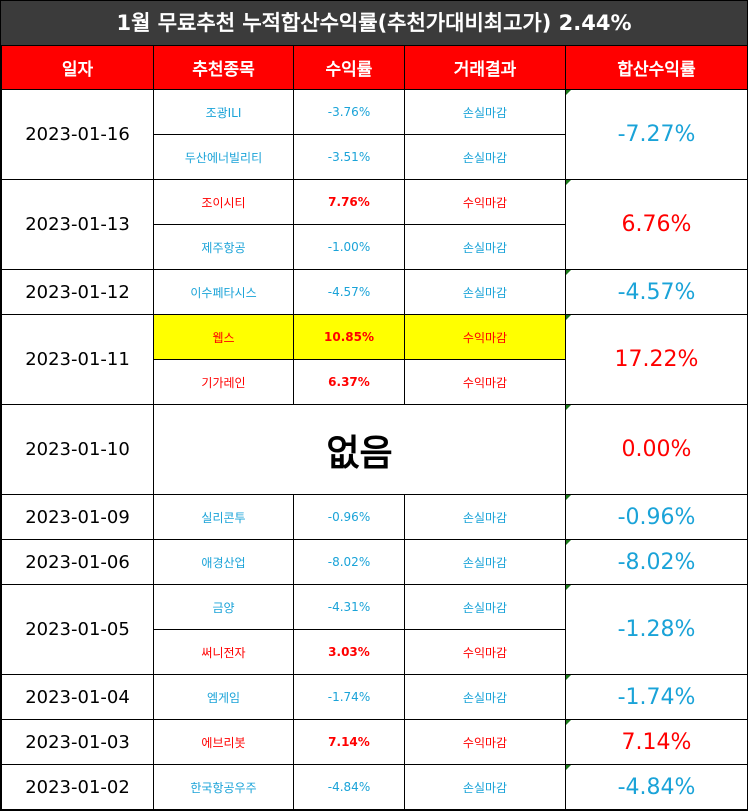  What do you see at coordinates (359, 449) in the screenshot?
I see `no-recommendation: 없음` at bounding box center [359, 449].